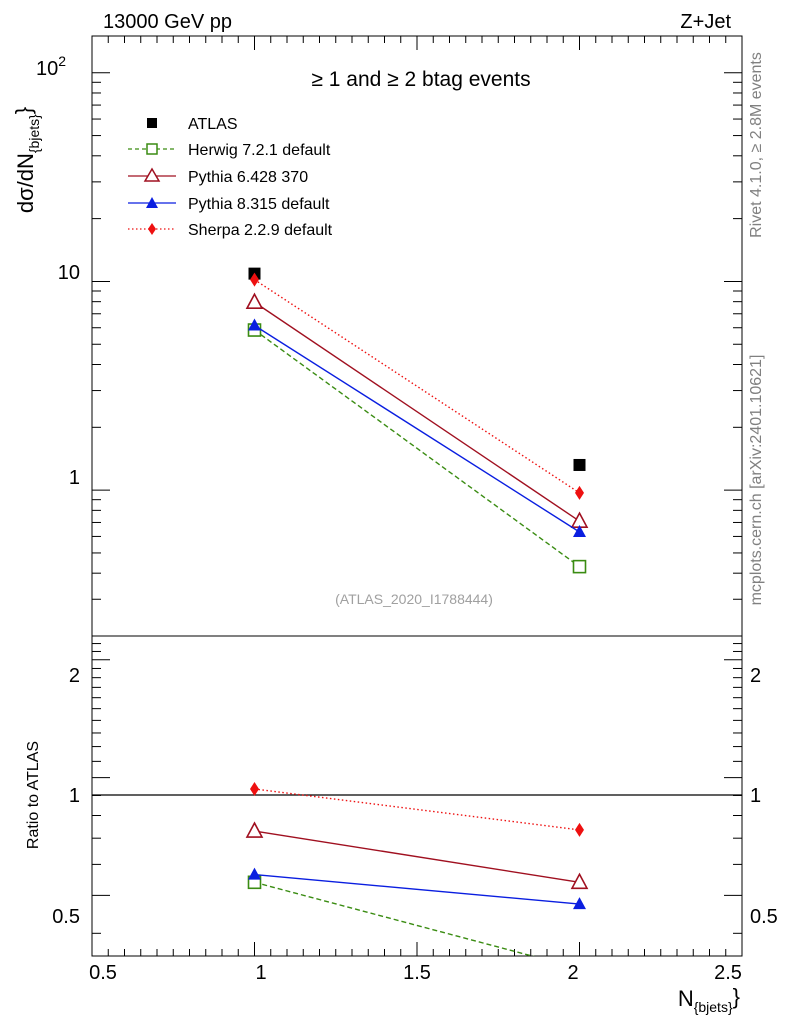  I want to click on ratio-point-sherpa-2-2-9-default-x1, so click(254, 788).